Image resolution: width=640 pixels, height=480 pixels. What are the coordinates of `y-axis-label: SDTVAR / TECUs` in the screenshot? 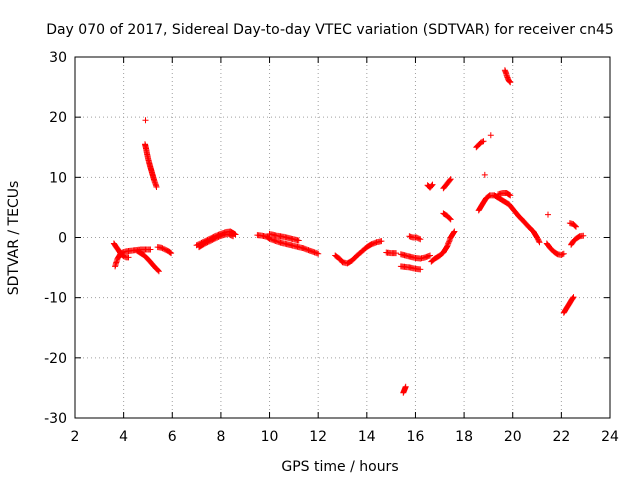 It's located at (14, 238).